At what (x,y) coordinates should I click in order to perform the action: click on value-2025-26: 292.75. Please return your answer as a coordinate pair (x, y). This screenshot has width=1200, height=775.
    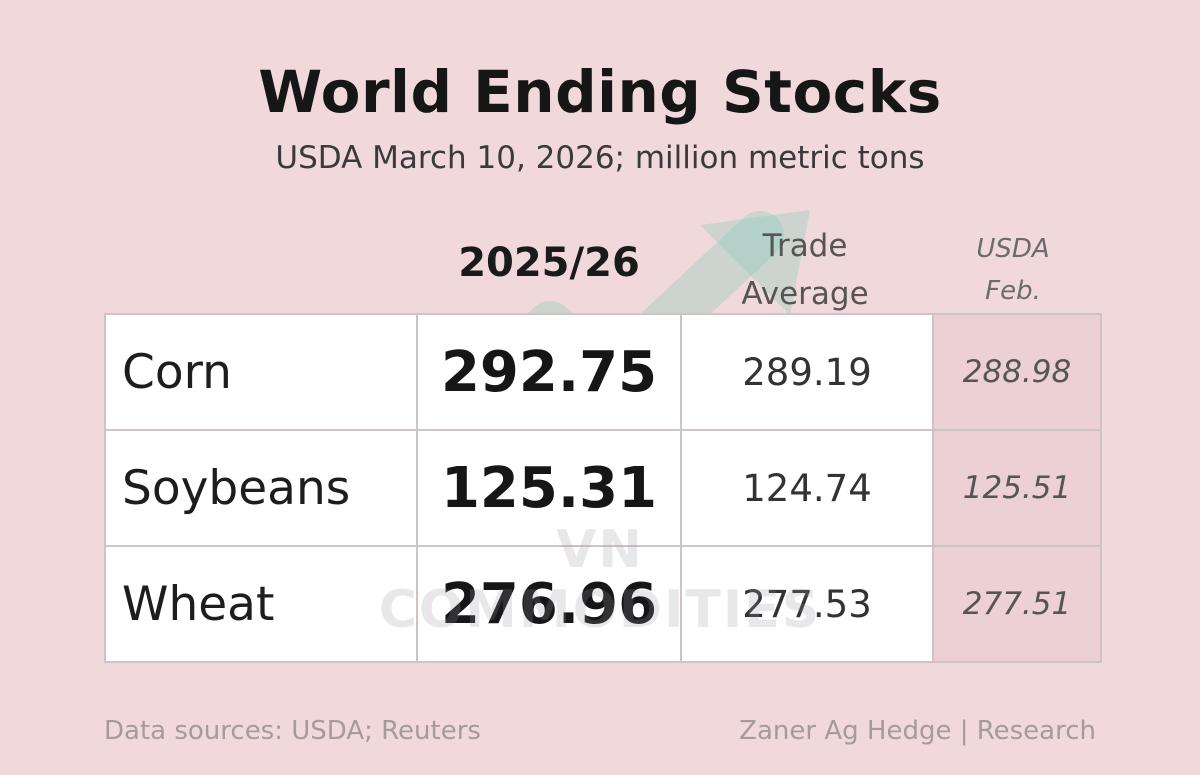
    Looking at the image, I should click on (549, 372).